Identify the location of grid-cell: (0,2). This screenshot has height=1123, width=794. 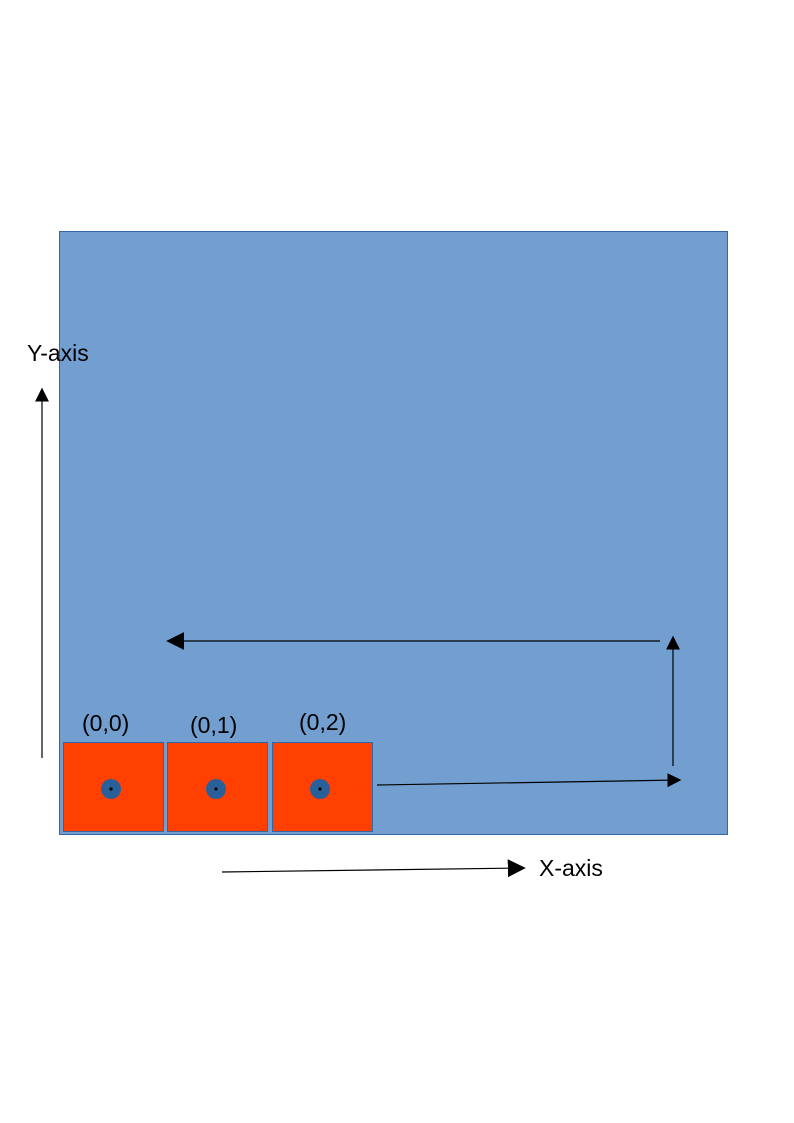
(322, 770).